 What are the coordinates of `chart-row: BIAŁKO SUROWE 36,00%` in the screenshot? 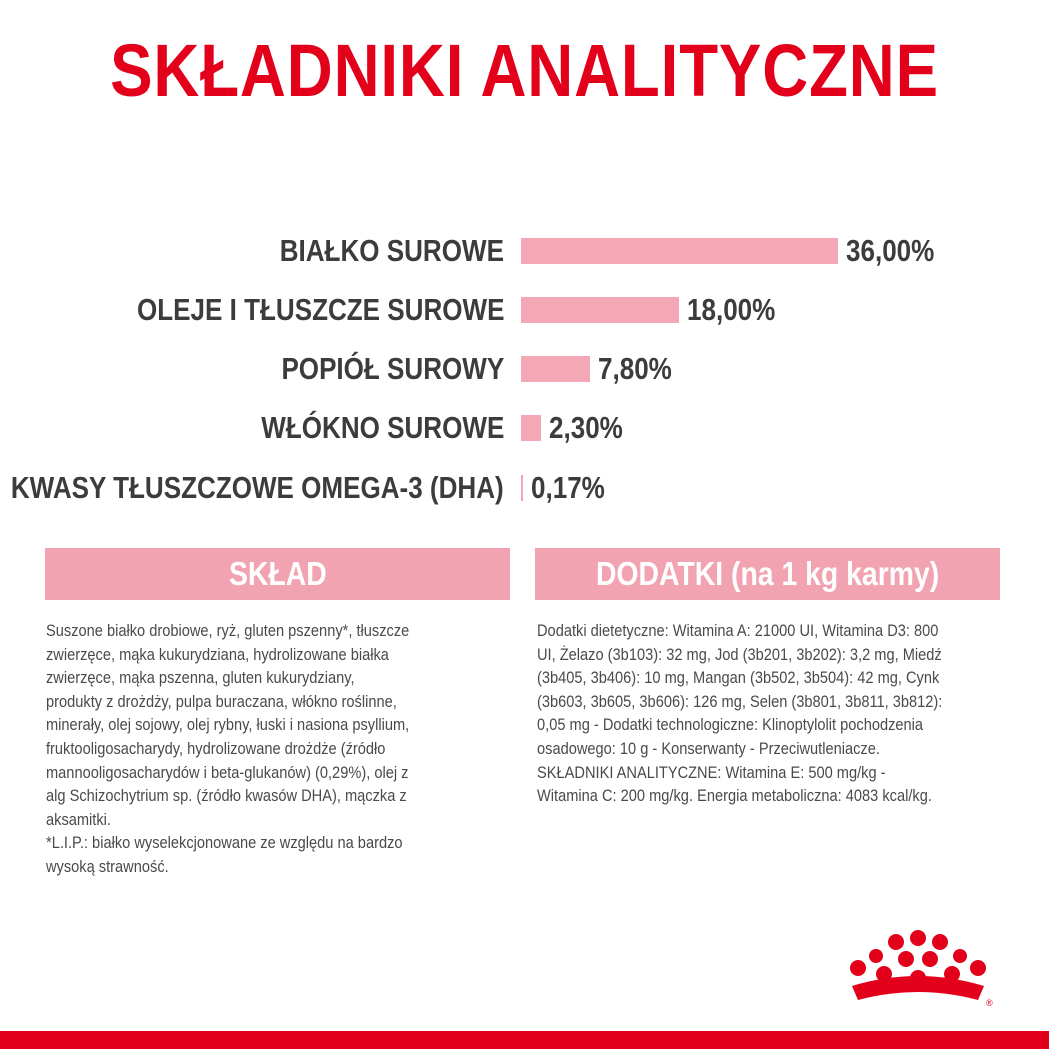 It's located at (524, 251).